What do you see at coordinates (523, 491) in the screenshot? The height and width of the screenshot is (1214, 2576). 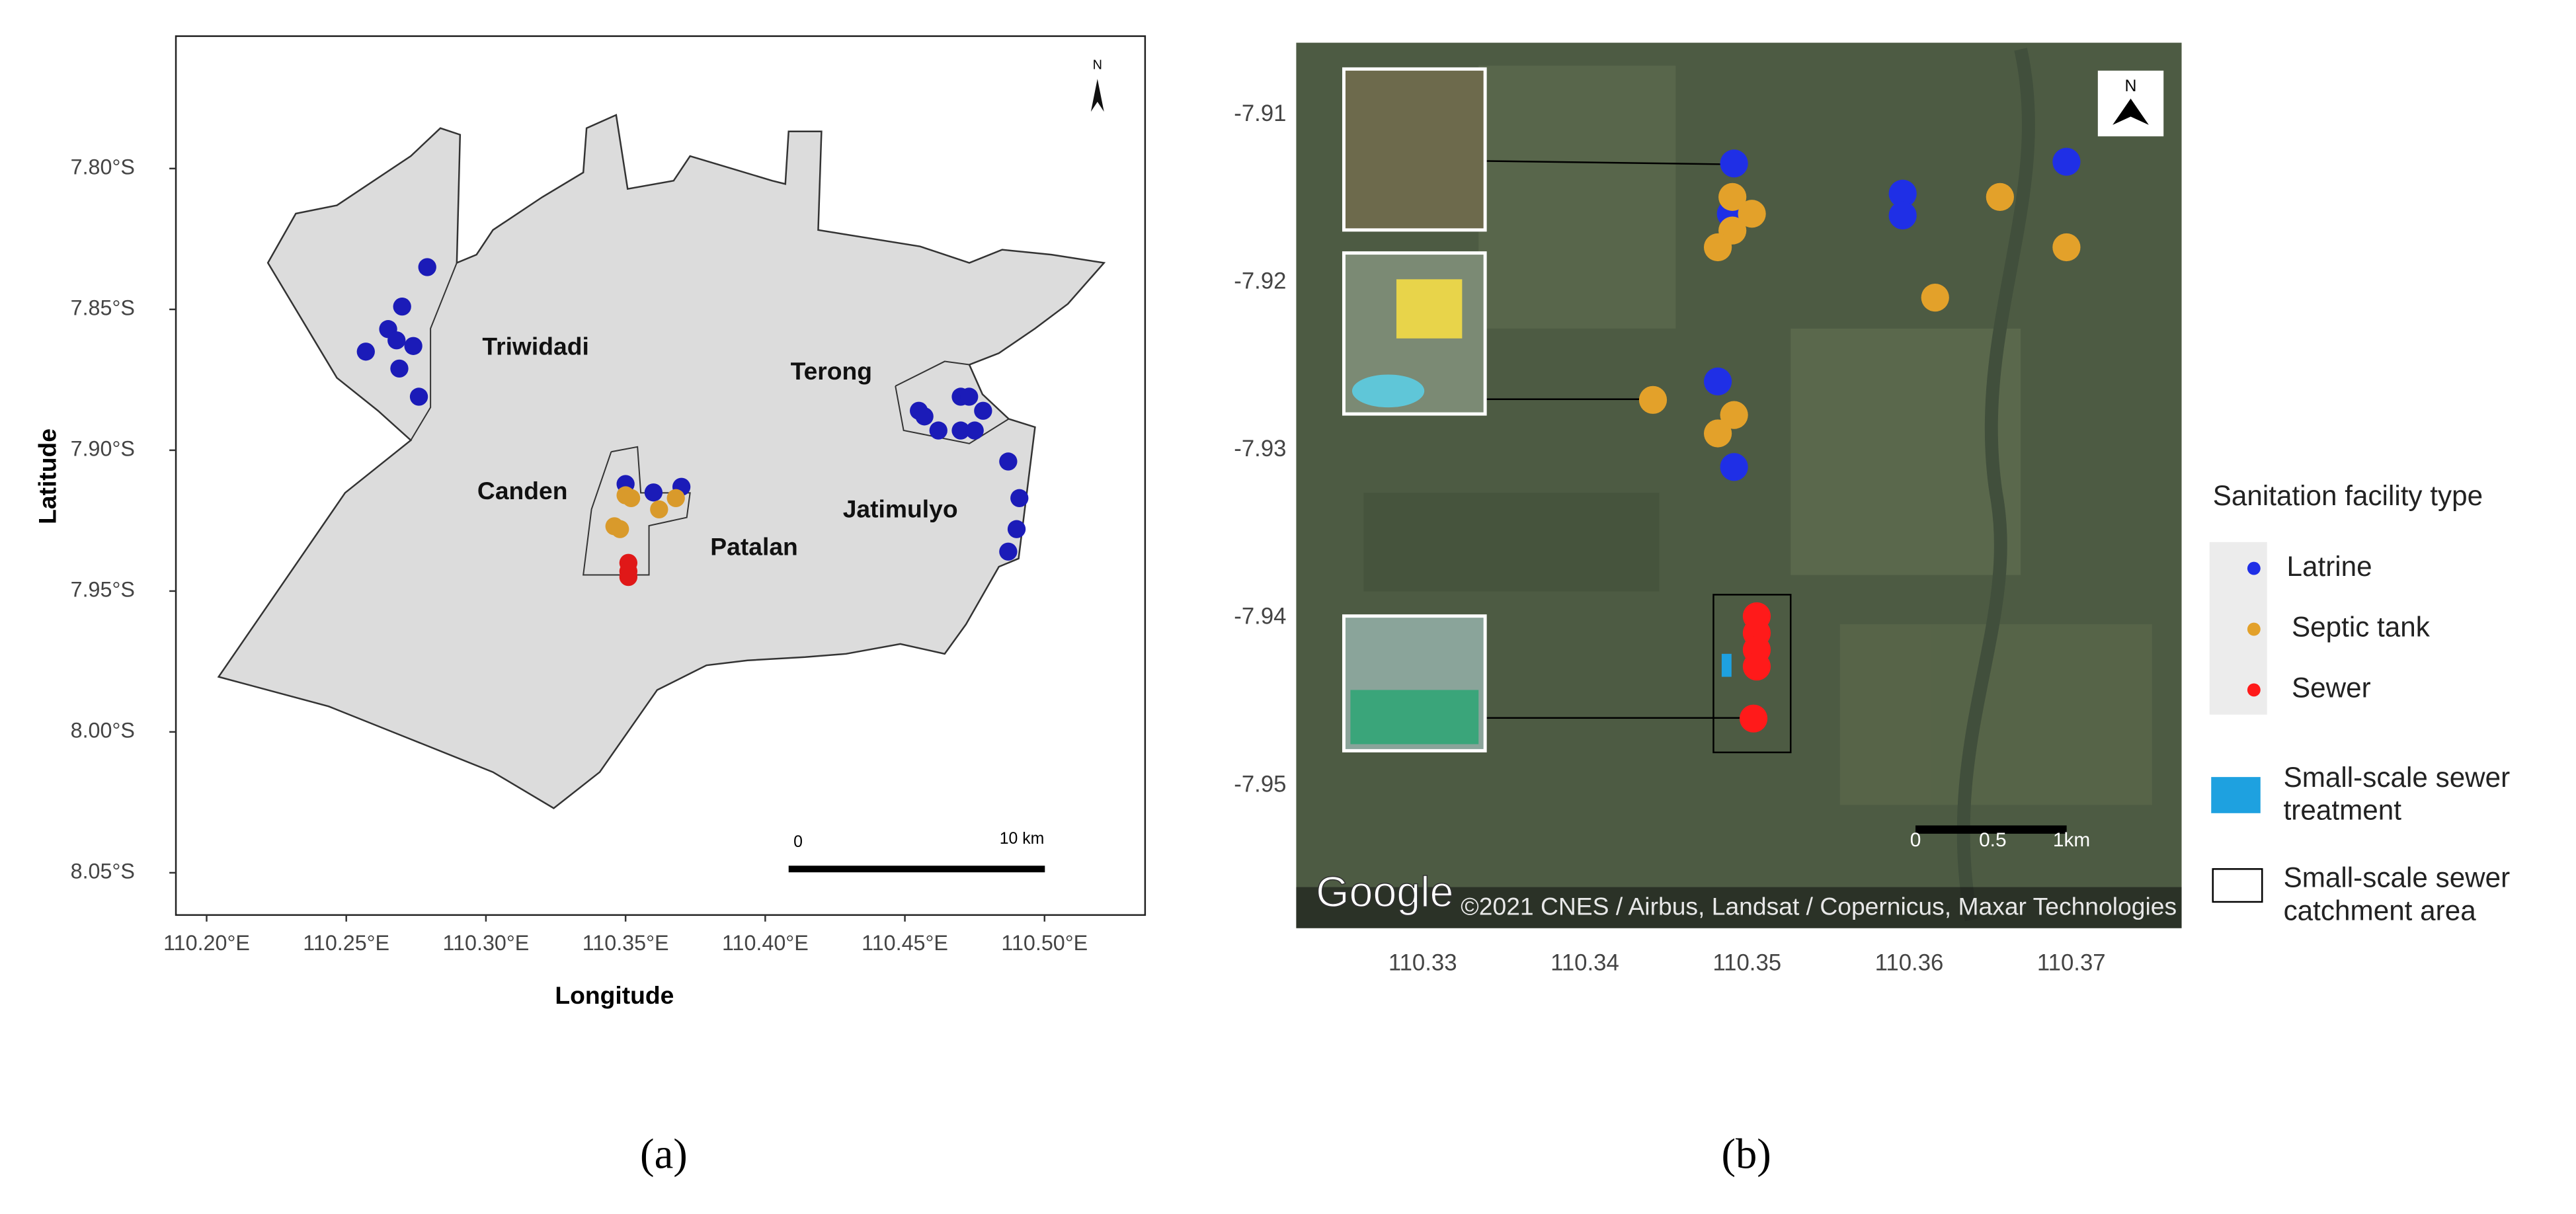 I see `region-label: Canden` at bounding box center [523, 491].